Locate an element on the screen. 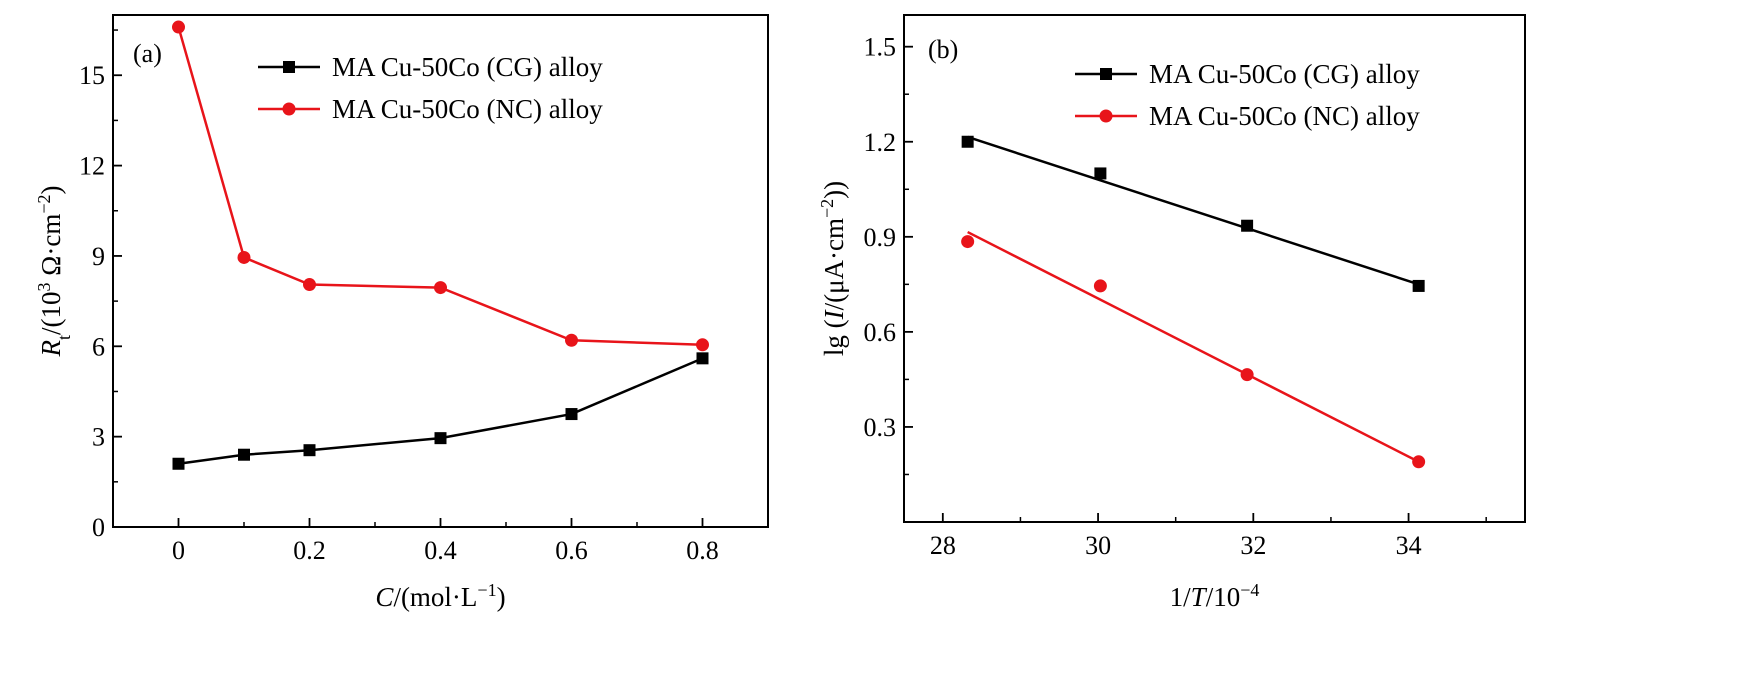 The height and width of the screenshot is (692, 1755). y-tick-label: 1.5 is located at coordinates (880, 47).